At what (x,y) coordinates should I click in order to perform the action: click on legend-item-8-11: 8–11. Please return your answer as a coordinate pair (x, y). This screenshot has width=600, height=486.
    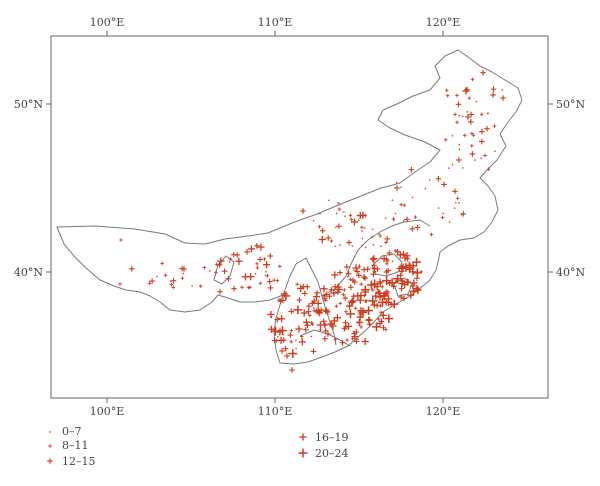
    Looking at the image, I should click on (68, 445).